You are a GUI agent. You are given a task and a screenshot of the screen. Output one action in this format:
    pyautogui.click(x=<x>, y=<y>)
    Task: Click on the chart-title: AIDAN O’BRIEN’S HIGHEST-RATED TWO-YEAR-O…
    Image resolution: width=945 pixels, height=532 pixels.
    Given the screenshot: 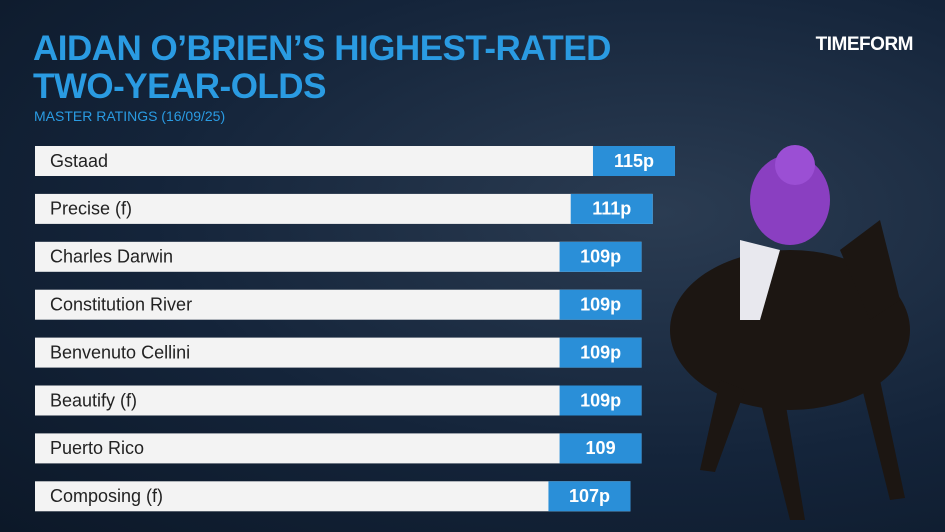 What is the action you would take?
    pyautogui.click(x=322, y=67)
    